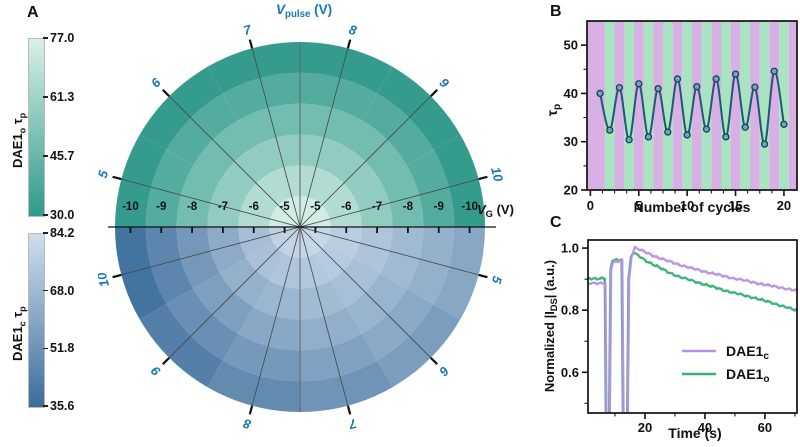 The width and height of the screenshot is (800, 447). I want to click on polar-radial-axis: -5 -5-6 -6-7 -7-8 -8-9 -9-10 -10 VG (V), so click(311, 217).